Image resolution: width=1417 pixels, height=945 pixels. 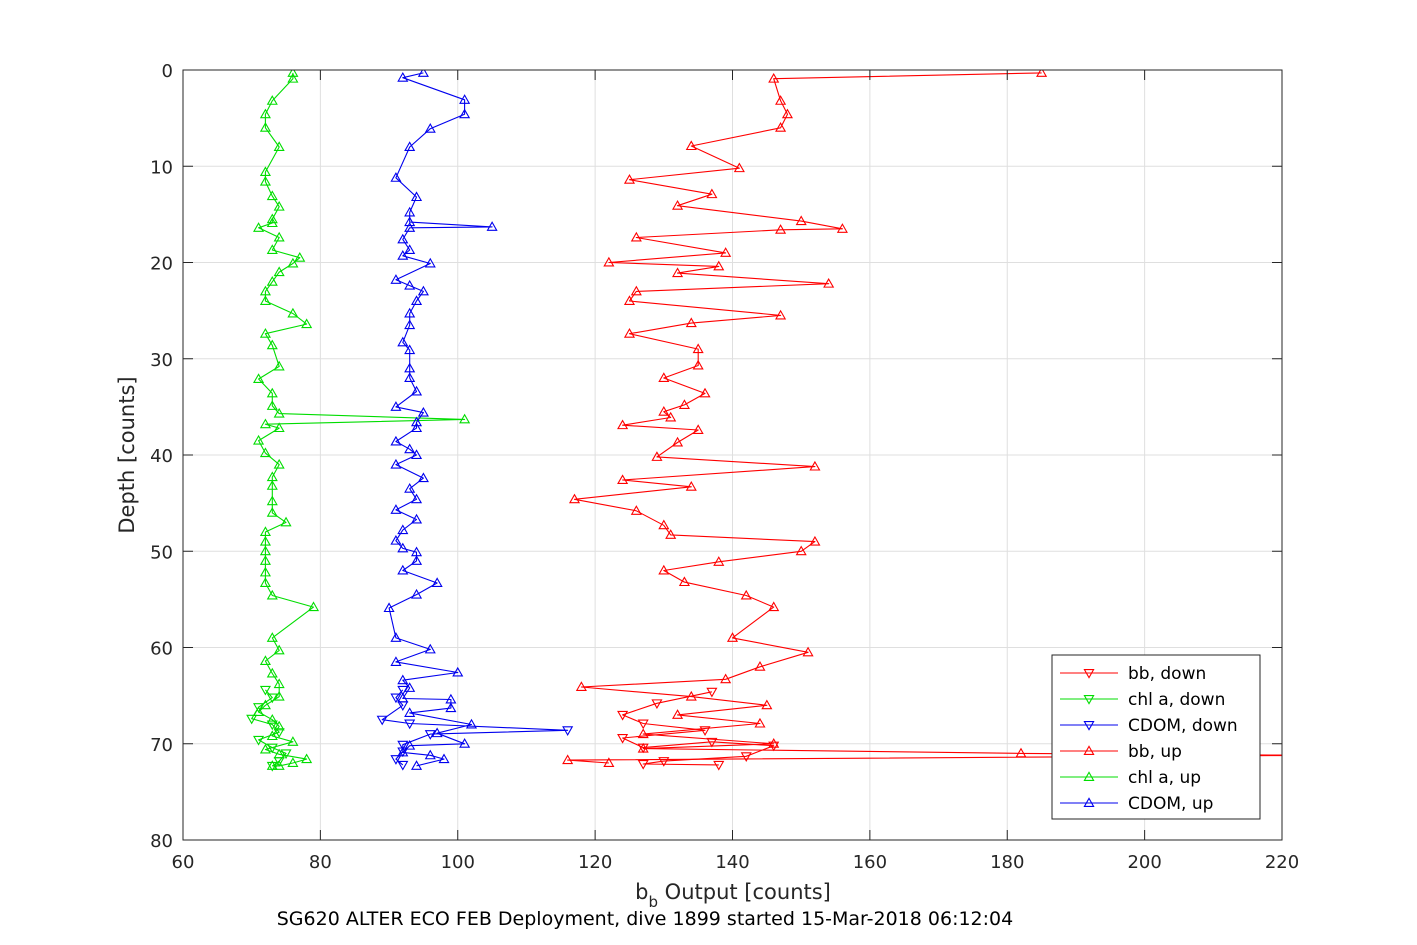 I want to click on x-tick-label: 160, so click(x=870, y=862).